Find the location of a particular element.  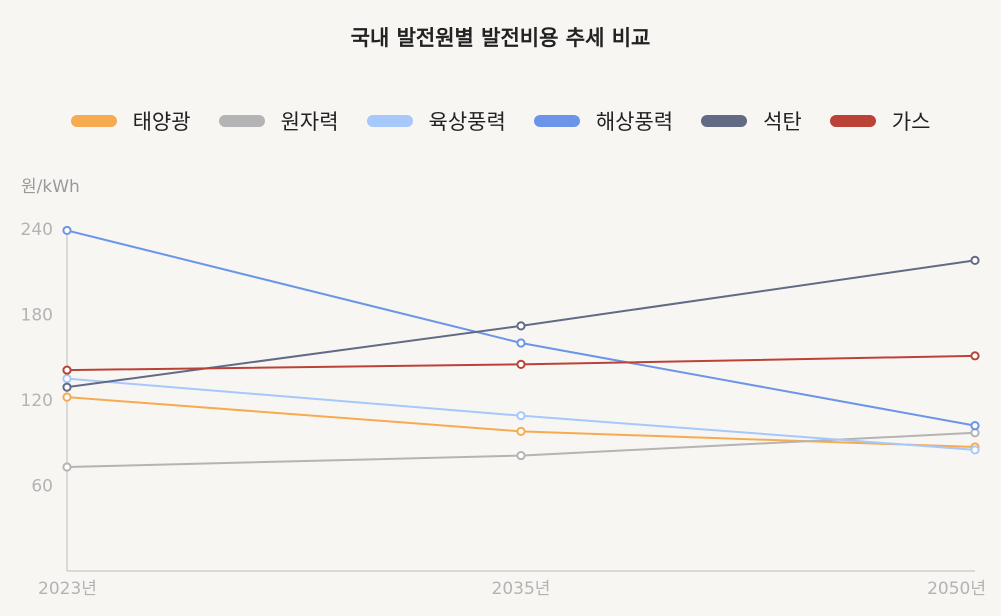

legend-item: 해상풍력 is located at coordinates (603, 121).